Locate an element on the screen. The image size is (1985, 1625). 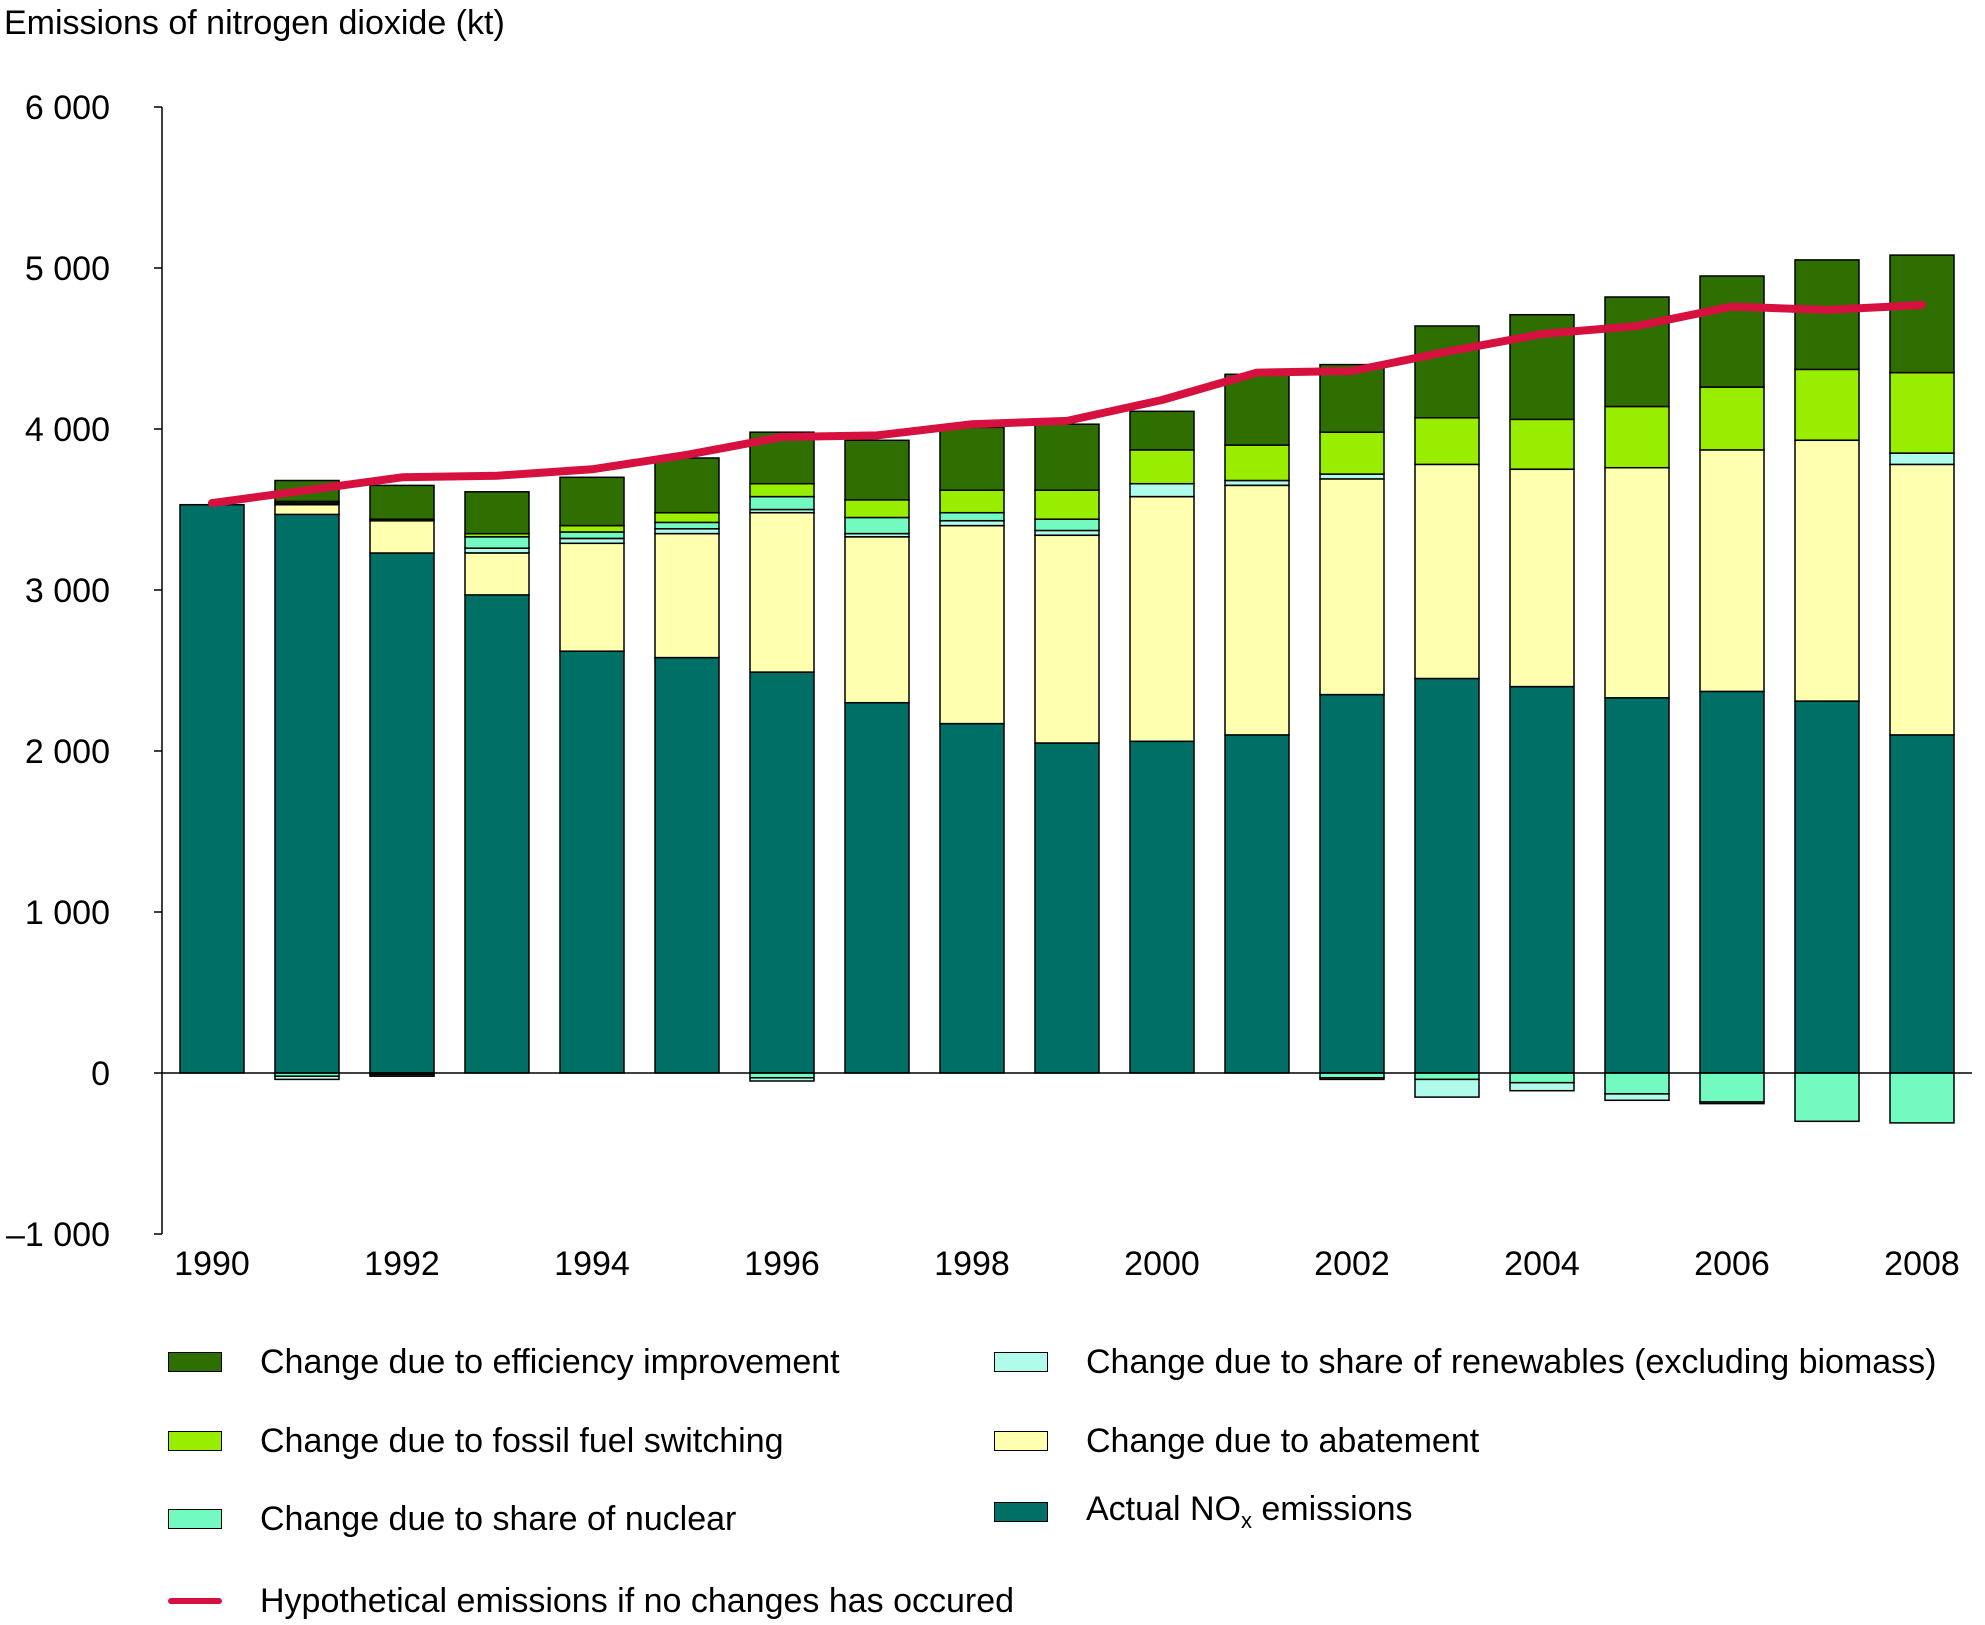
bar-change-due-to-efficiency-improvement-1992 is located at coordinates (402, 502).